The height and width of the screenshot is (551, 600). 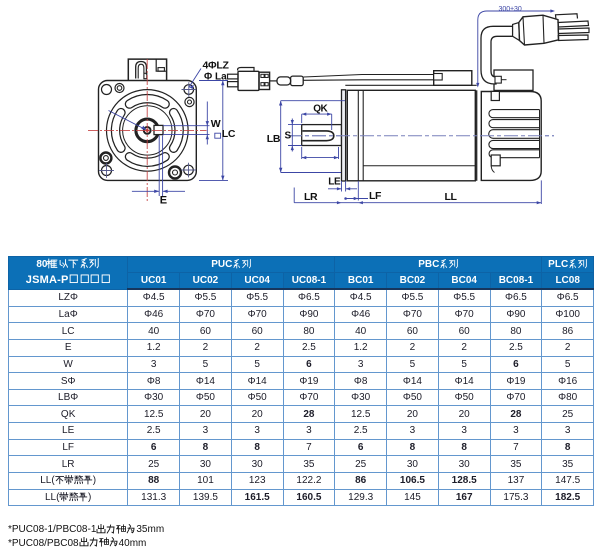 What do you see at coordinates (274, 139) in the screenshot?
I see `svg-text: LB` at bounding box center [274, 139].